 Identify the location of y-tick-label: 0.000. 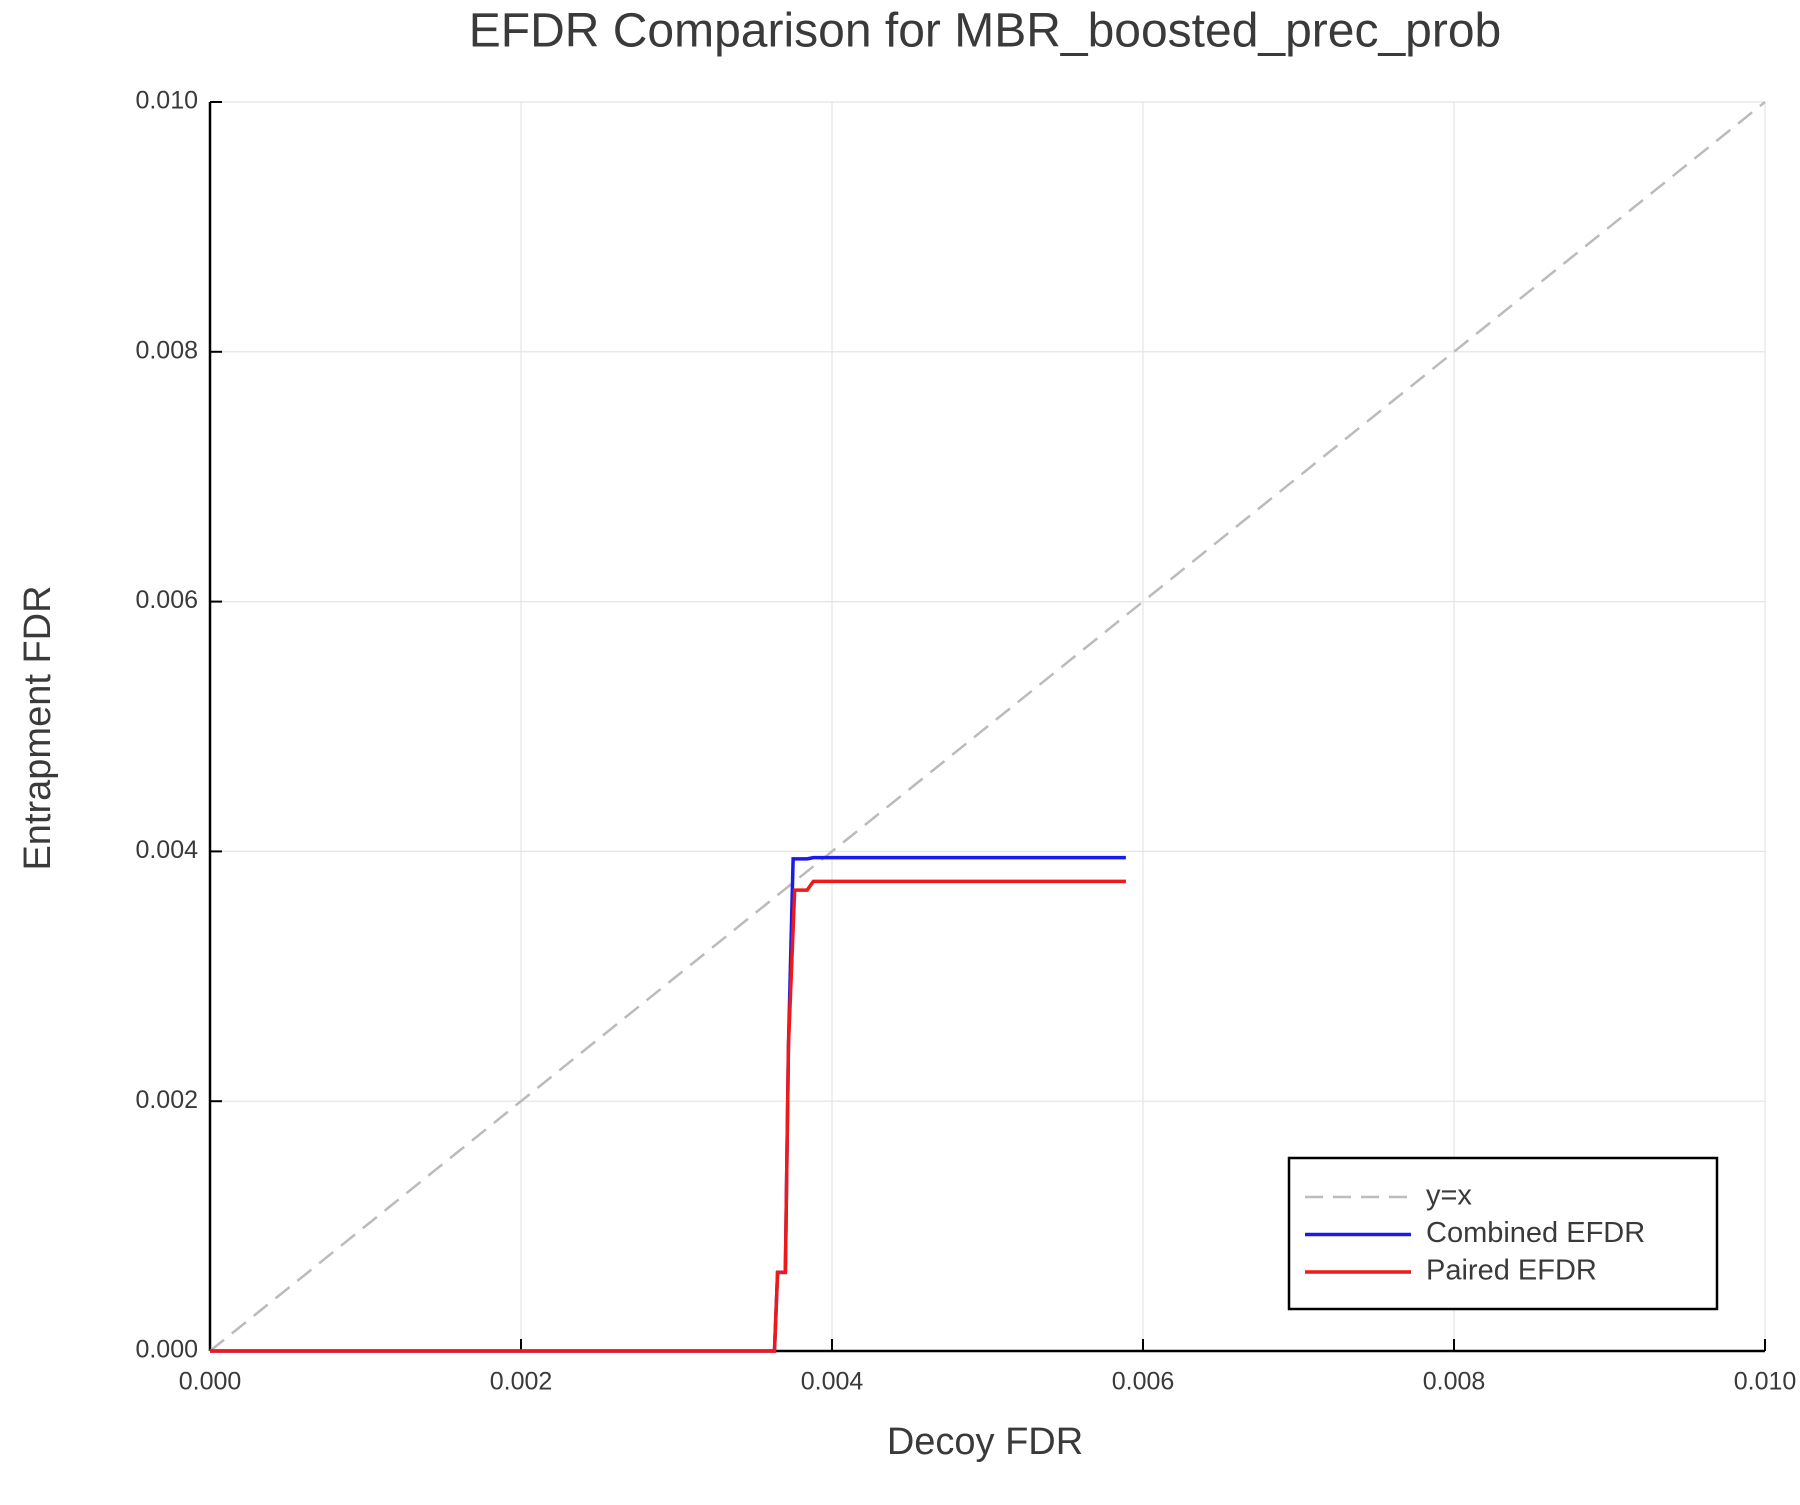
(166, 1350).